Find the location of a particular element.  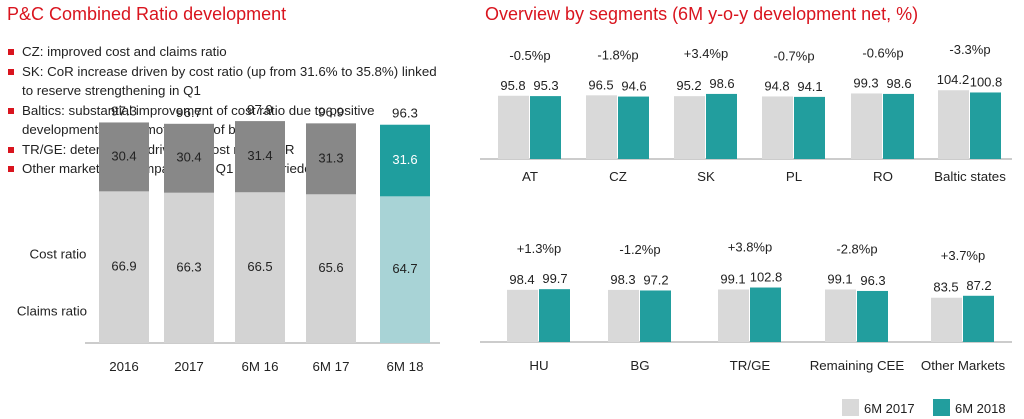

change-label: -0.6%p is located at coordinates (882, 52).